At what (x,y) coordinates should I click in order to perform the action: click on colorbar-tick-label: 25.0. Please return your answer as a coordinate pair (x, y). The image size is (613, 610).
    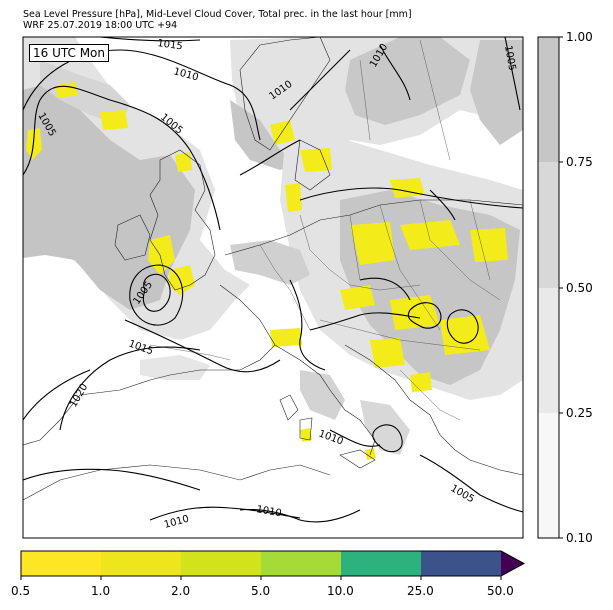
    Looking at the image, I should click on (420, 591).